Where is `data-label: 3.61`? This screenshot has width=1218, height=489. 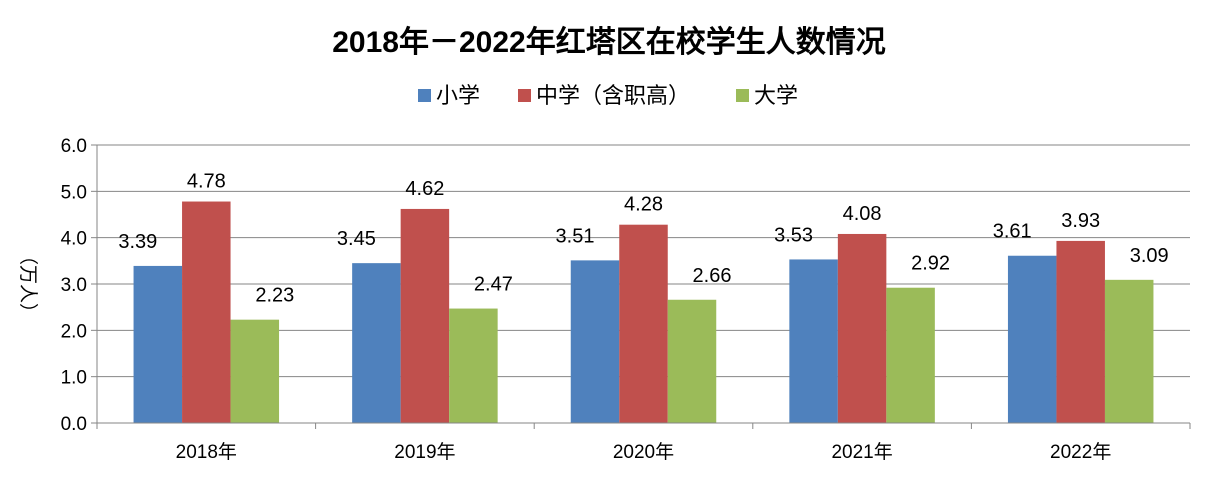 data-label: 3.61 is located at coordinates (1012, 232).